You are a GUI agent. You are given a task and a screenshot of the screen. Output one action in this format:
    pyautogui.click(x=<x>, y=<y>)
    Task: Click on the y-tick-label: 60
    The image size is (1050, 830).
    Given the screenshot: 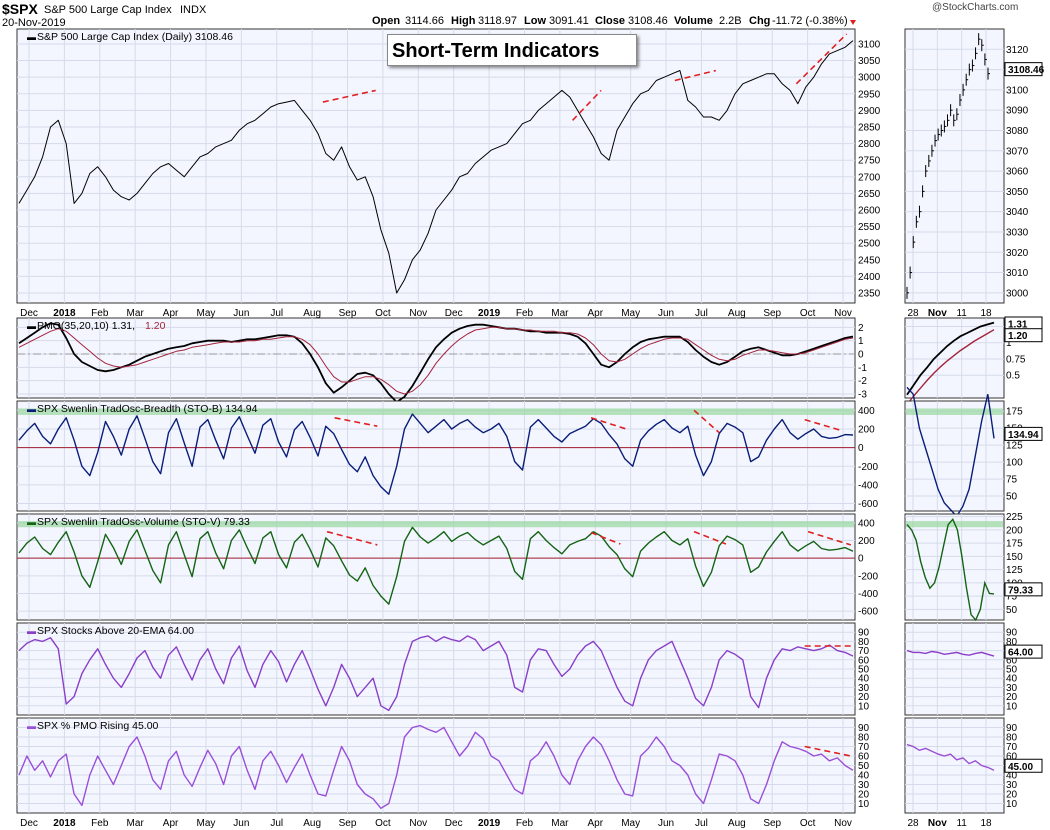 What is the action you would take?
    pyautogui.click(x=864, y=660)
    